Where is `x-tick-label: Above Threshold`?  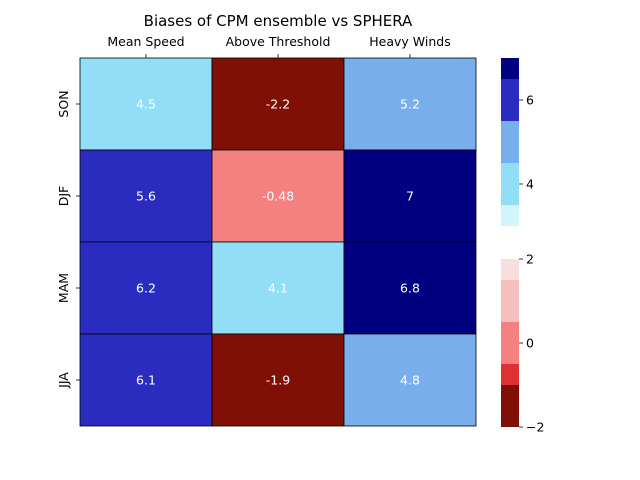 x-tick-label: Above Threshold is located at coordinates (278, 41).